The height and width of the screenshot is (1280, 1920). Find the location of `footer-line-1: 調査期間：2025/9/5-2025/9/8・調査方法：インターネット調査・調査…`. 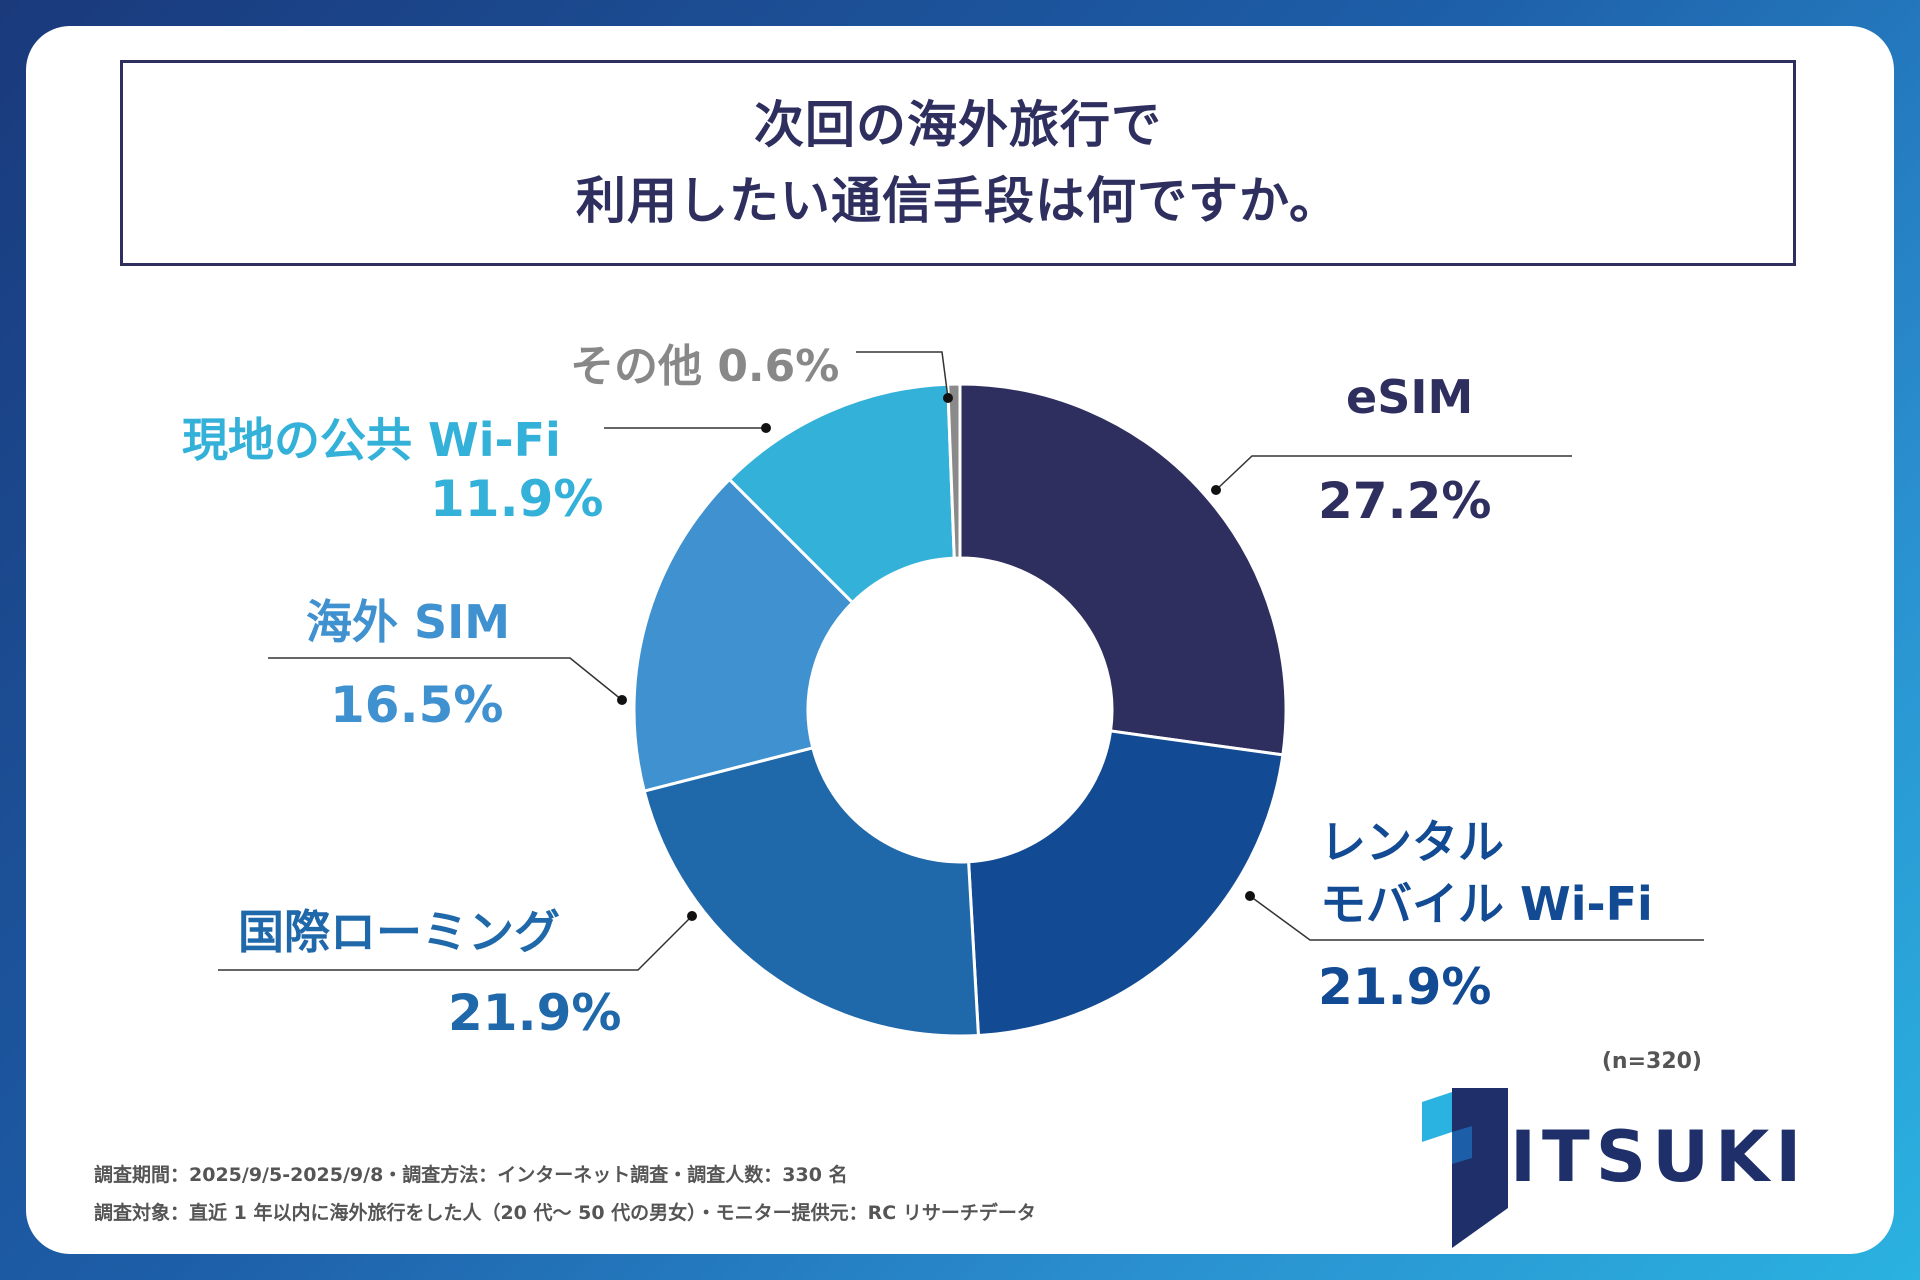

footer-line-1: 調査期間：2025/9/5-2025/9/8・調査方法：インターネット調査・調査… is located at coordinates (471, 1175).